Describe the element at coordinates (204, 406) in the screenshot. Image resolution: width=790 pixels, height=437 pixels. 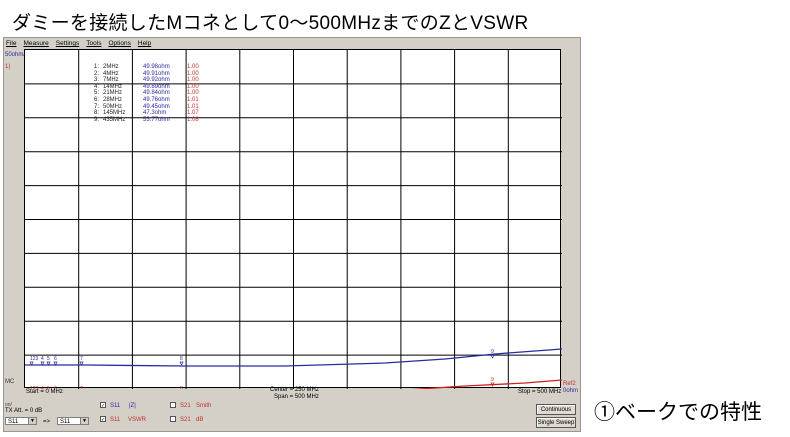
I see `s21-smith-param: Smith` at that location.